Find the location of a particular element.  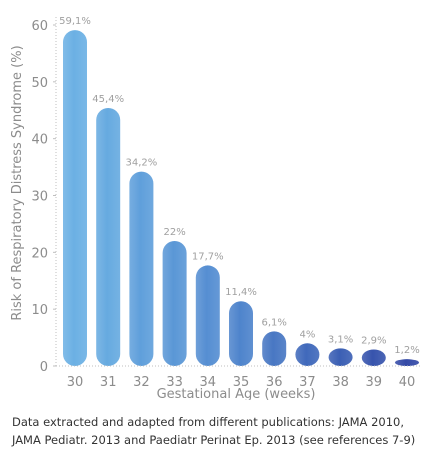

data-label-39: 2,9% is located at coordinates (373, 341).